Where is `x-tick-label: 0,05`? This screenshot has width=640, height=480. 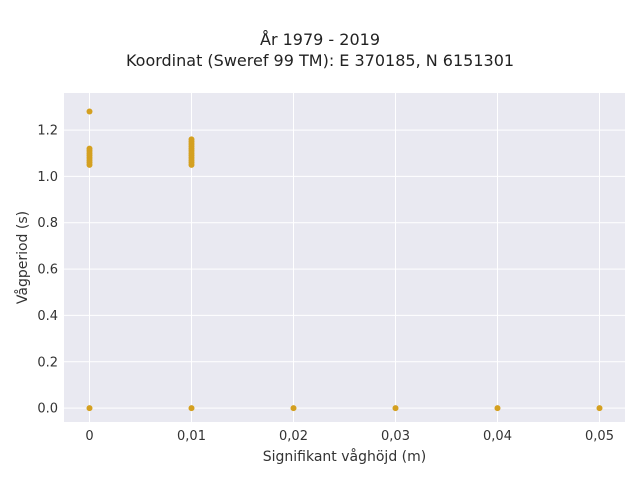 x-tick-label: 0,05 is located at coordinates (599, 436).